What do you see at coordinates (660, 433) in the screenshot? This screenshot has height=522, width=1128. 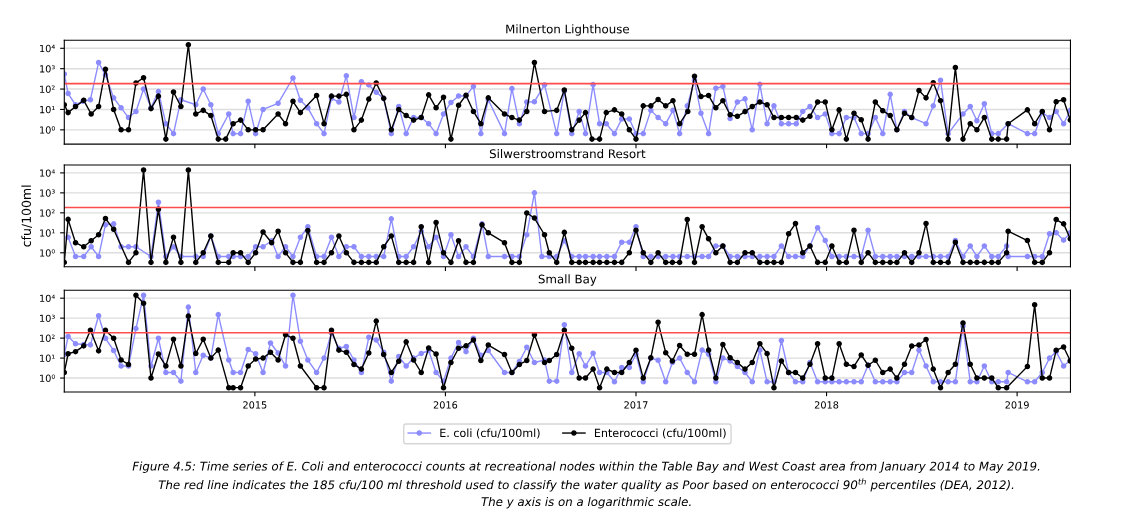 I see `legend-label: Enterococci (cfu/100ml)` at bounding box center [660, 433].